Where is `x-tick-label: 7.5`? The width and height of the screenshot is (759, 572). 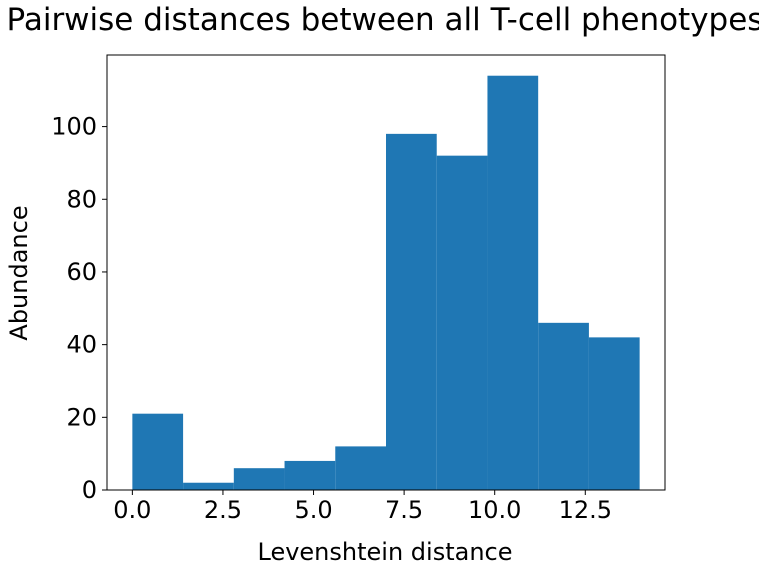
x-tick-label: 7.5 is located at coordinates (404, 510).